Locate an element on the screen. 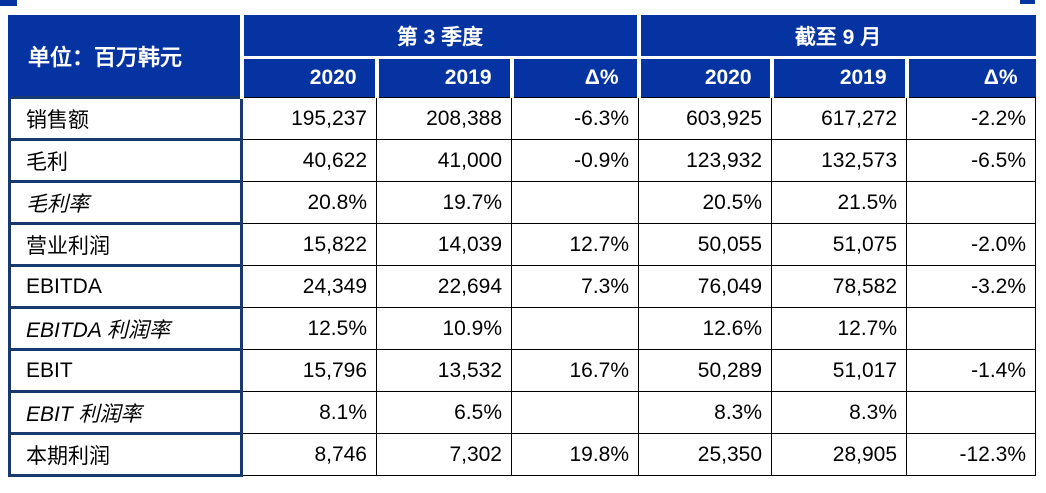 The height and width of the screenshot is (493, 1046). top-left-accent-bar is located at coordinates (8, 3).